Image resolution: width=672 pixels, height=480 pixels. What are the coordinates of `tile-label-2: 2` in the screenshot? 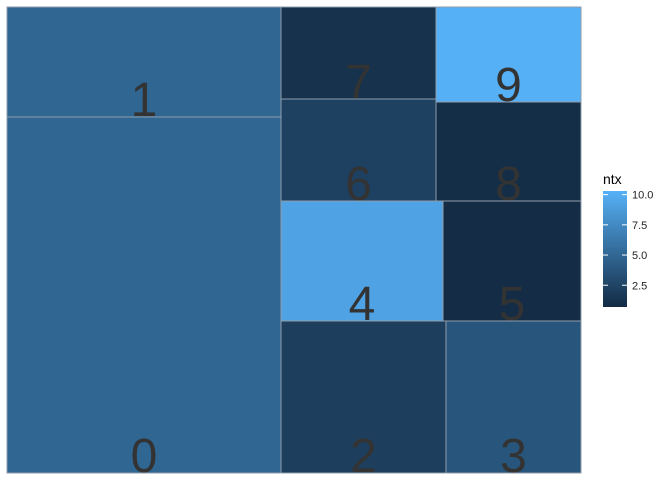 It's located at (363, 455).